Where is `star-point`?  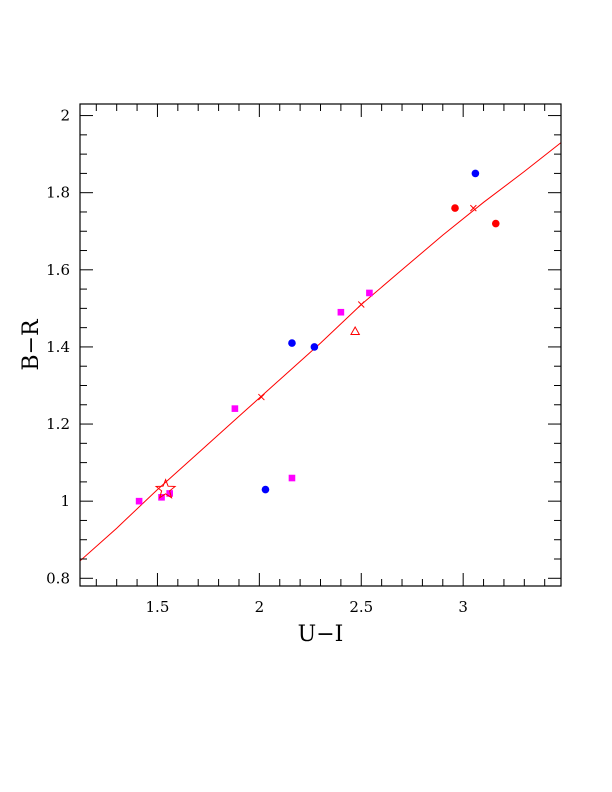 star-point is located at coordinates (165, 488).